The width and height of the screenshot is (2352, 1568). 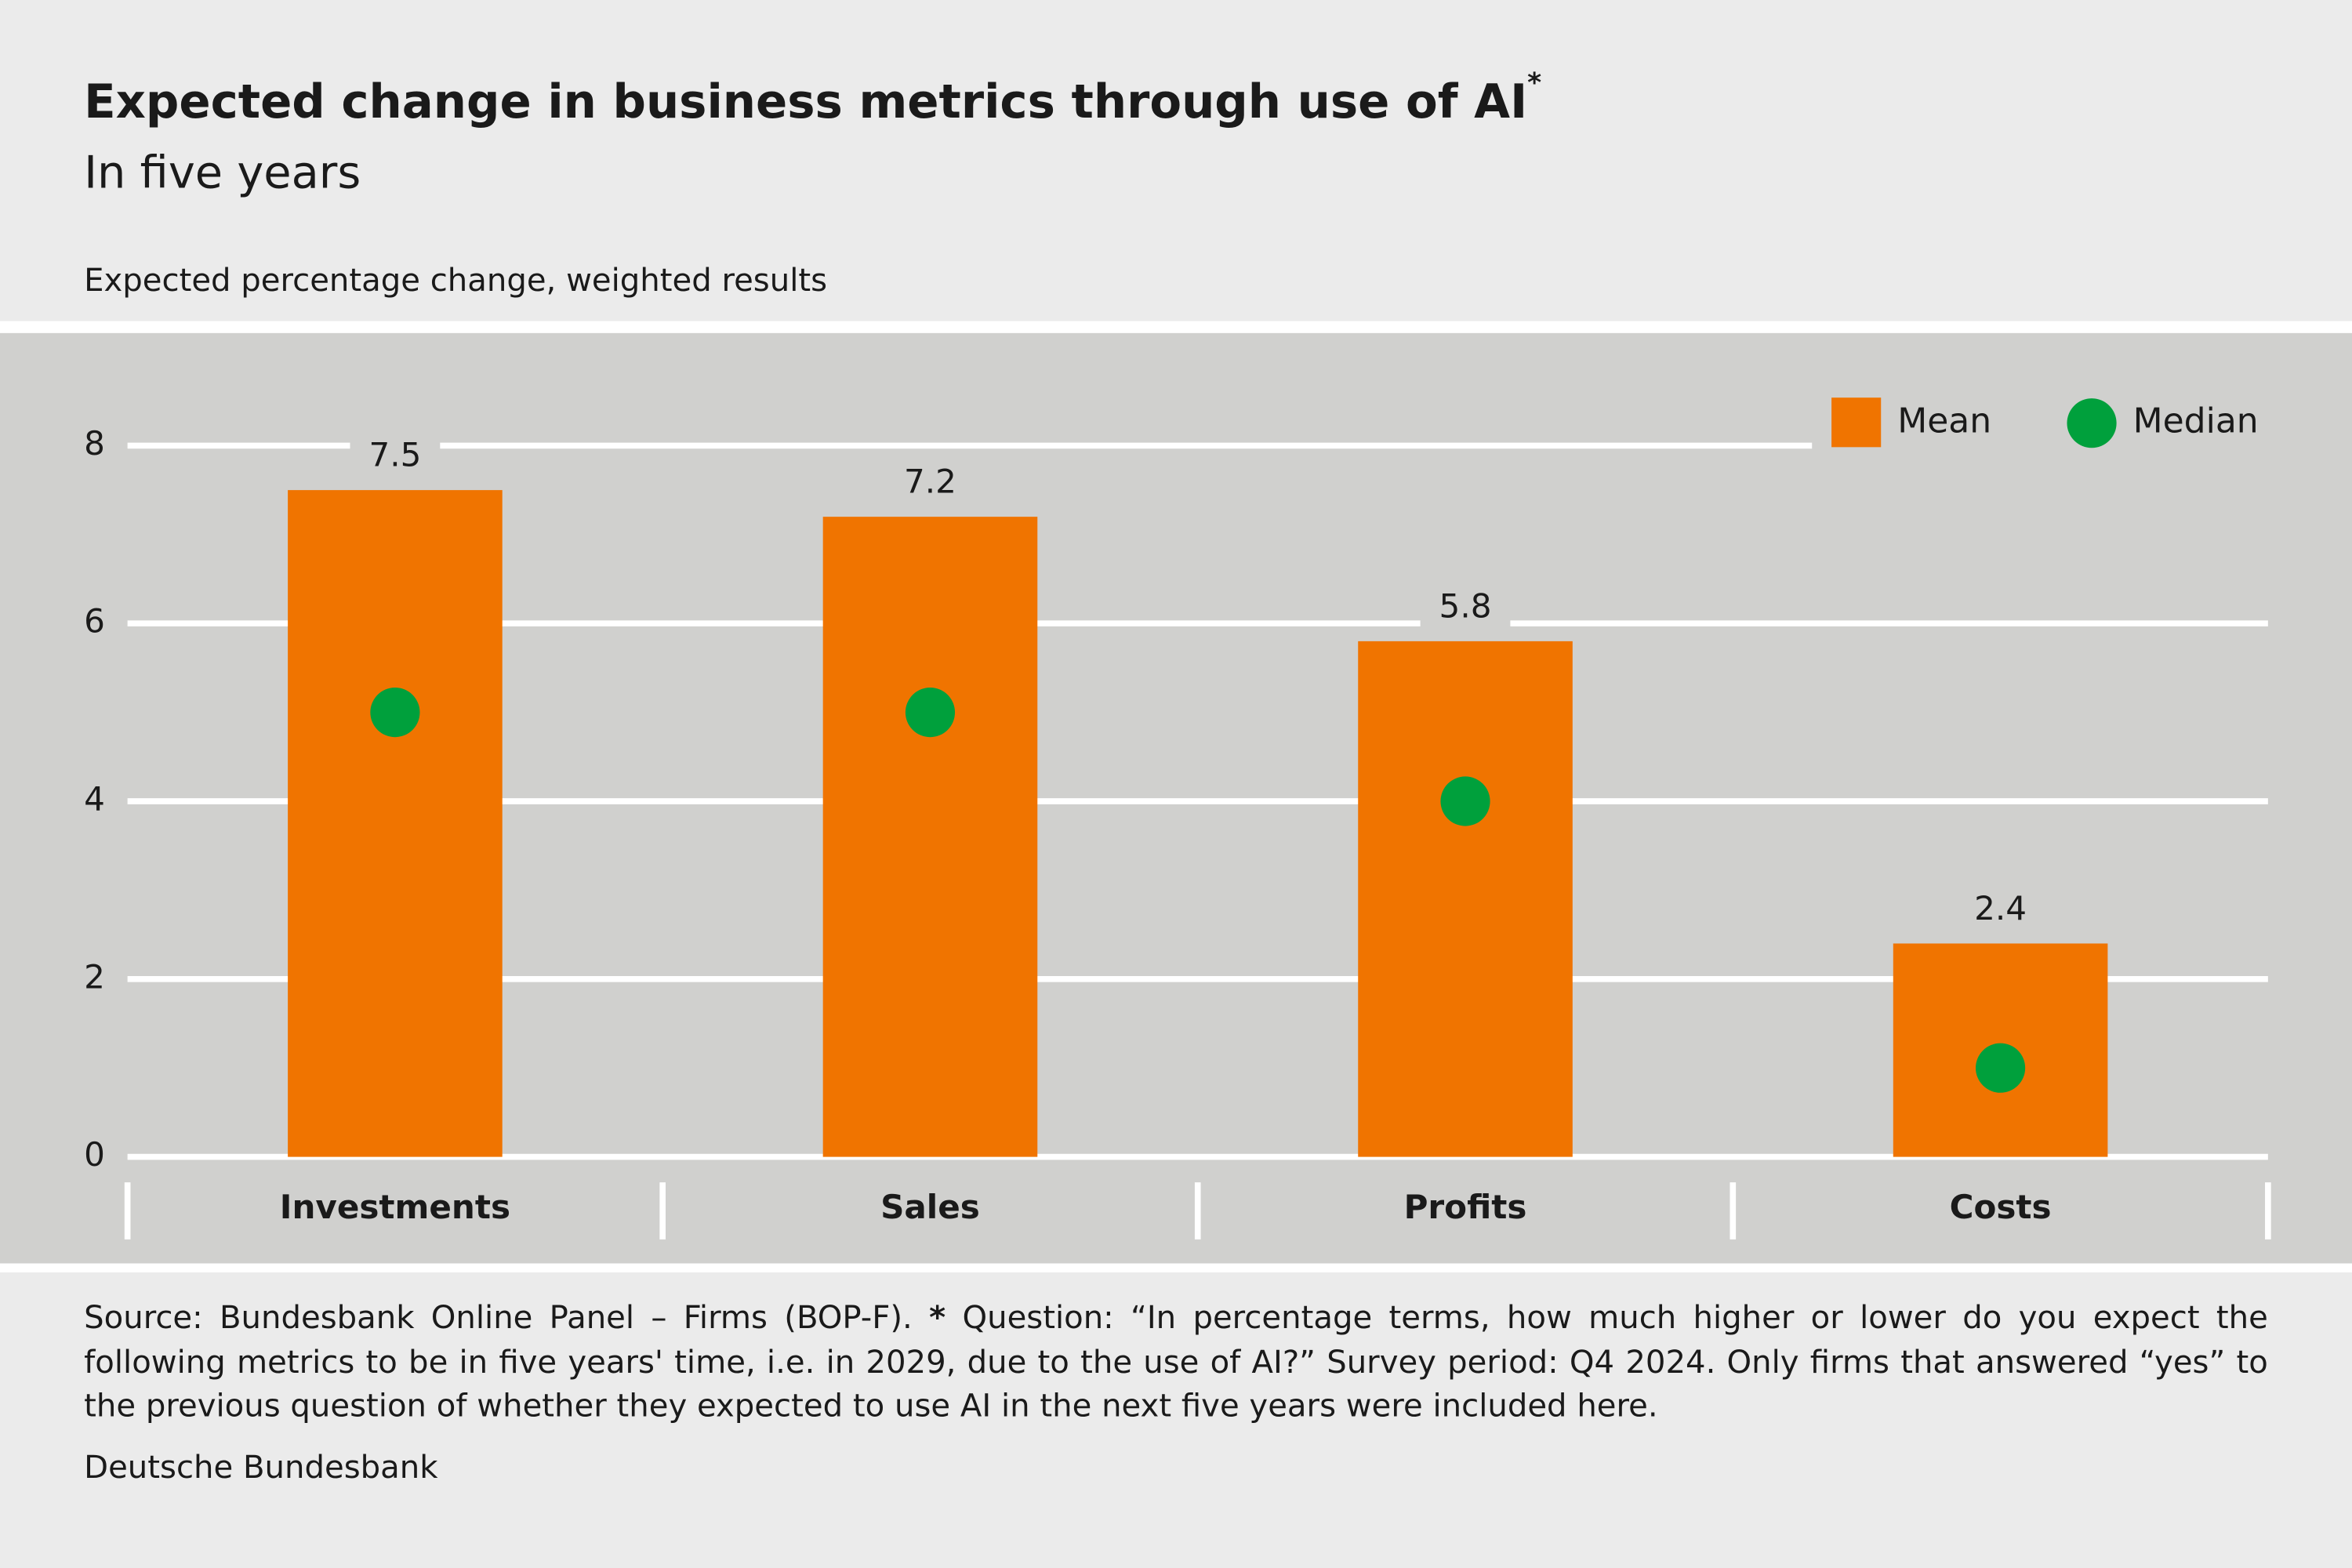 What do you see at coordinates (2196, 421) in the screenshot?
I see `legend-label: Median` at bounding box center [2196, 421].